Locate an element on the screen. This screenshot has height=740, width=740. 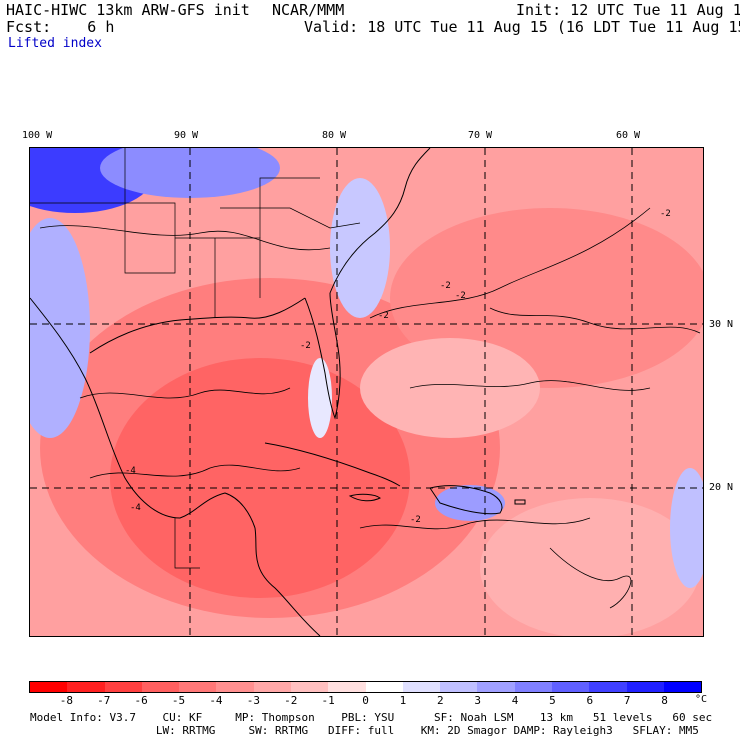
legend-tick-label: 2 is located at coordinates (440, 700).